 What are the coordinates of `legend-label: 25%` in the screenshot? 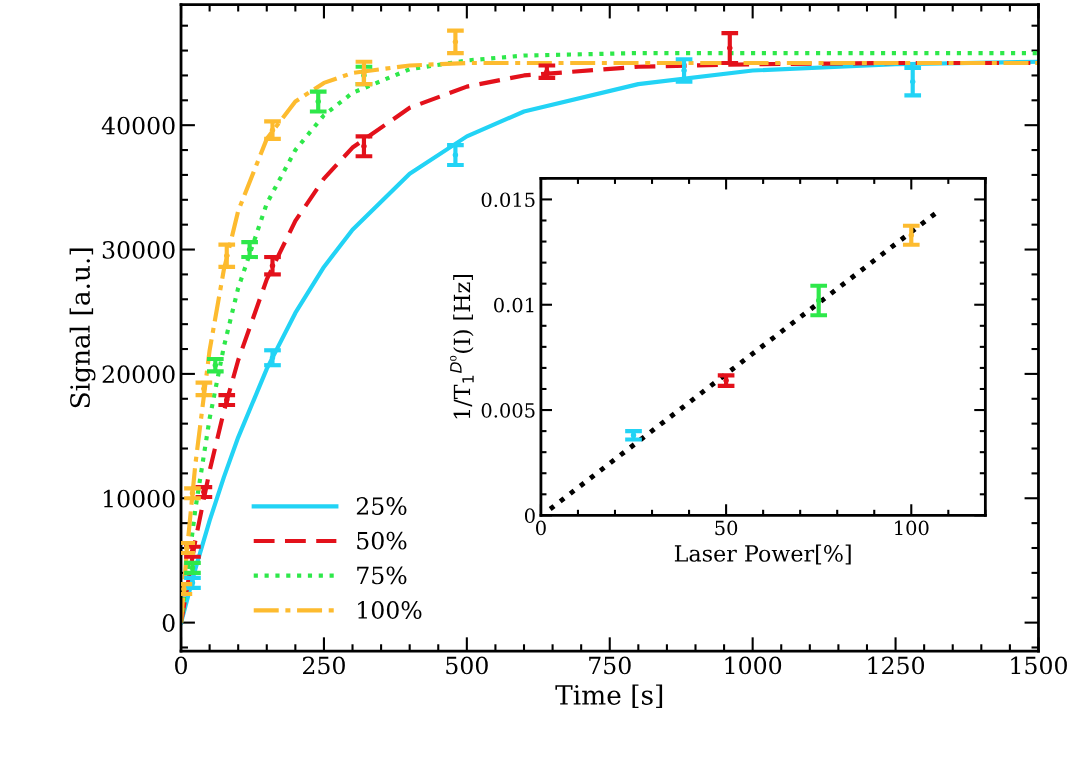 It's located at (381, 506).